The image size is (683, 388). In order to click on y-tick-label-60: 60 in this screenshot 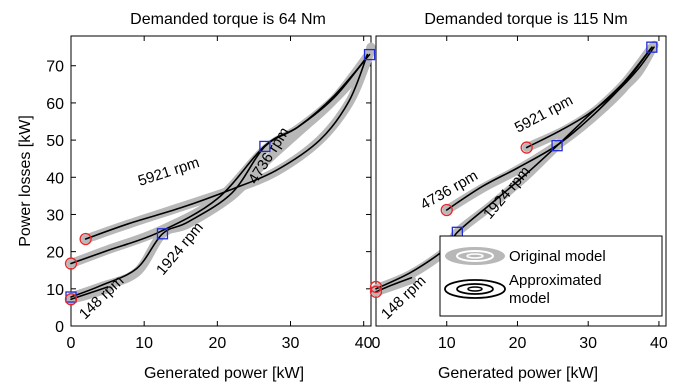, I will do `click(55, 104)`.